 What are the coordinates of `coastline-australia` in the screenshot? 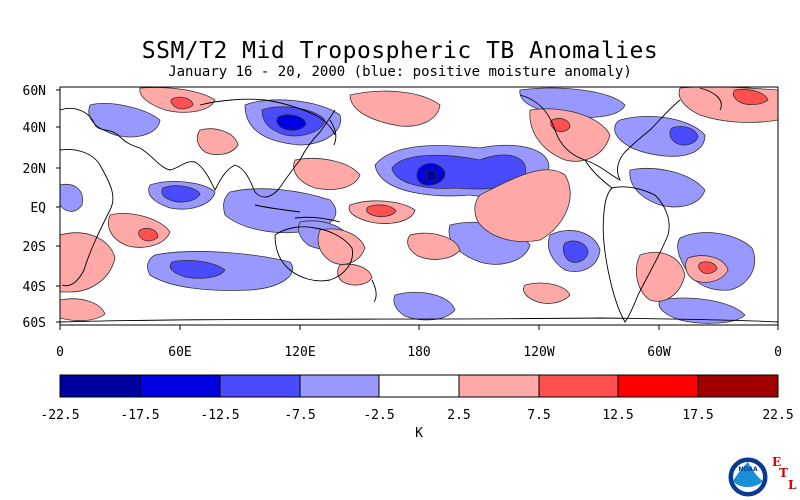 It's located at (313, 254).